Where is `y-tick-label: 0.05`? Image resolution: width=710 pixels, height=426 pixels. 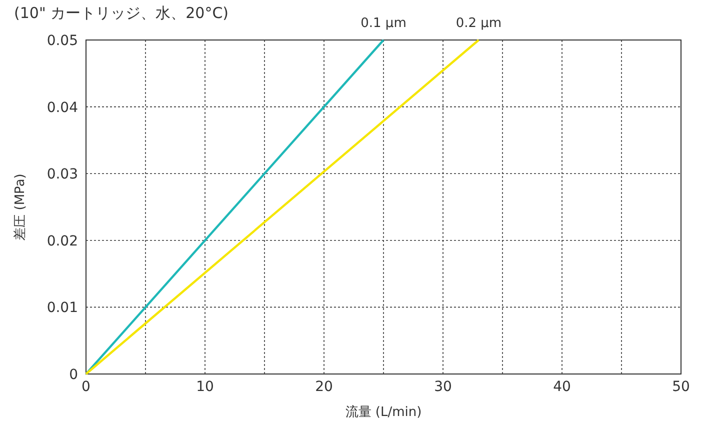 y-tick-label: 0.05 is located at coordinates (62, 41).